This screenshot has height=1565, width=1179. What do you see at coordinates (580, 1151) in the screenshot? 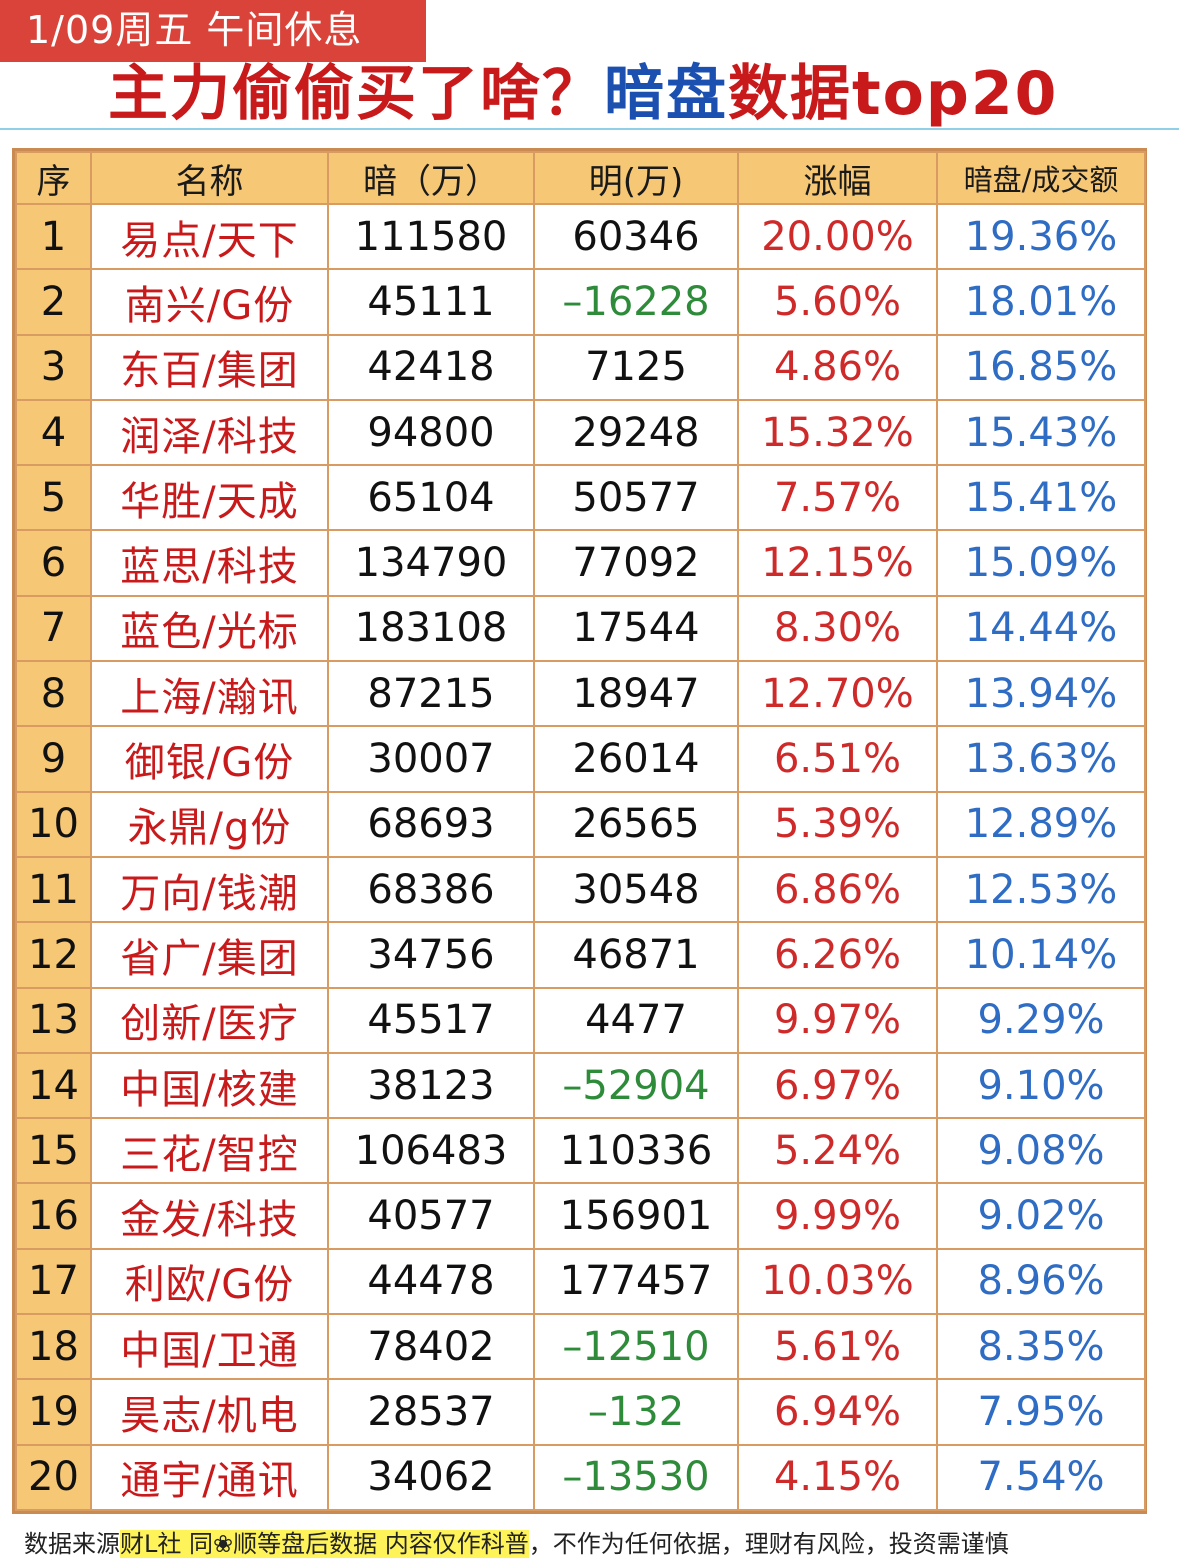
I see `table-row: 15 三花/智控 106483 110336 5.24% 9.08%` at bounding box center [580, 1151].